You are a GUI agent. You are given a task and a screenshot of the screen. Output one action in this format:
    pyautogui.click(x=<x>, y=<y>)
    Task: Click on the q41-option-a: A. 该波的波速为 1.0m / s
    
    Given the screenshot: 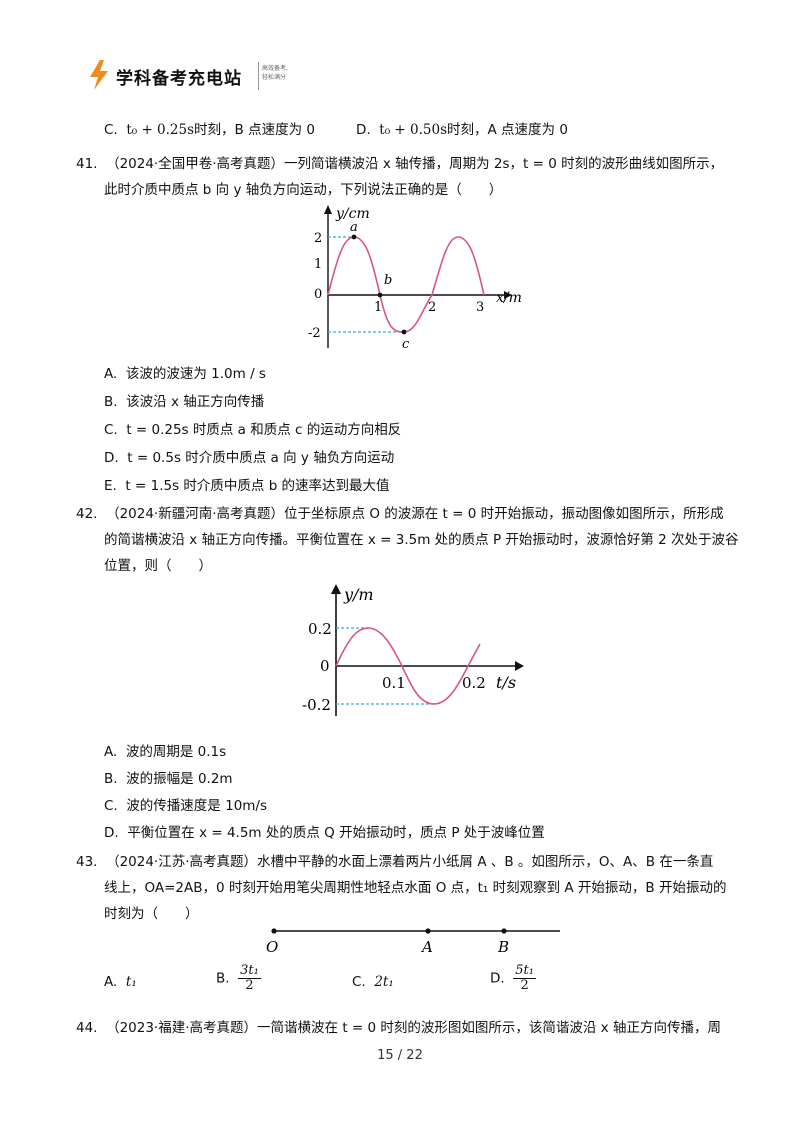 What is the action you would take?
    pyautogui.click(x=185, y=374)
    